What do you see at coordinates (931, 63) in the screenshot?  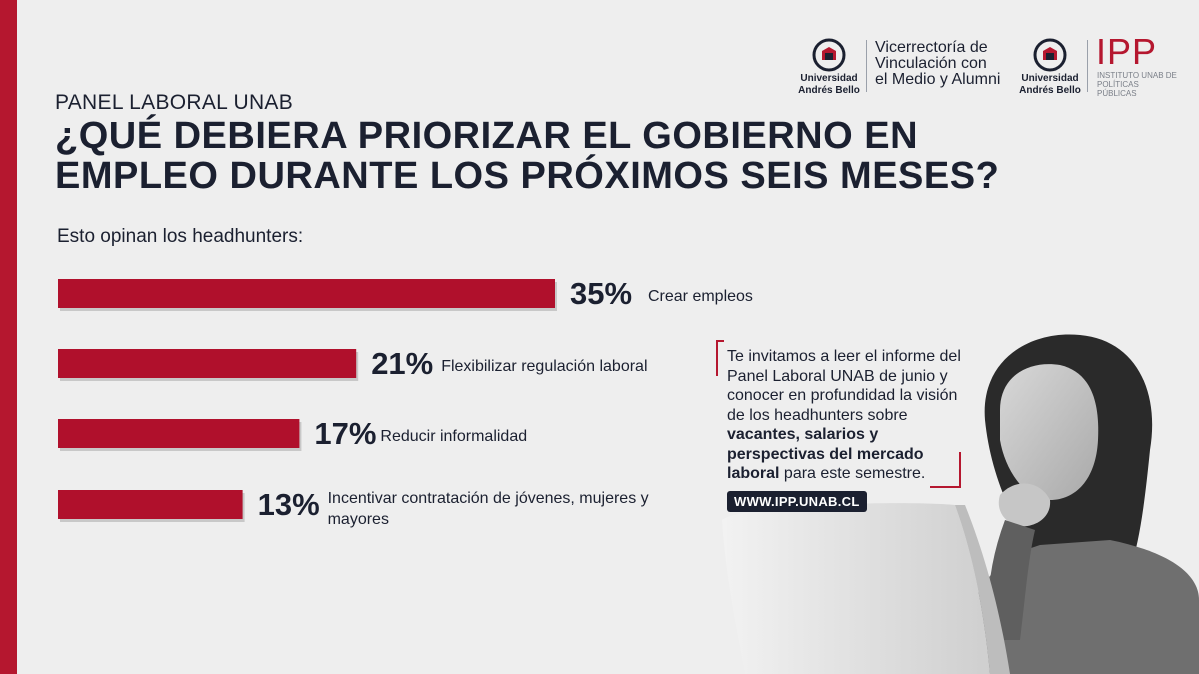 I see `vicerrectoria-line2: Vinculación con` at bounding box center [931, 63].